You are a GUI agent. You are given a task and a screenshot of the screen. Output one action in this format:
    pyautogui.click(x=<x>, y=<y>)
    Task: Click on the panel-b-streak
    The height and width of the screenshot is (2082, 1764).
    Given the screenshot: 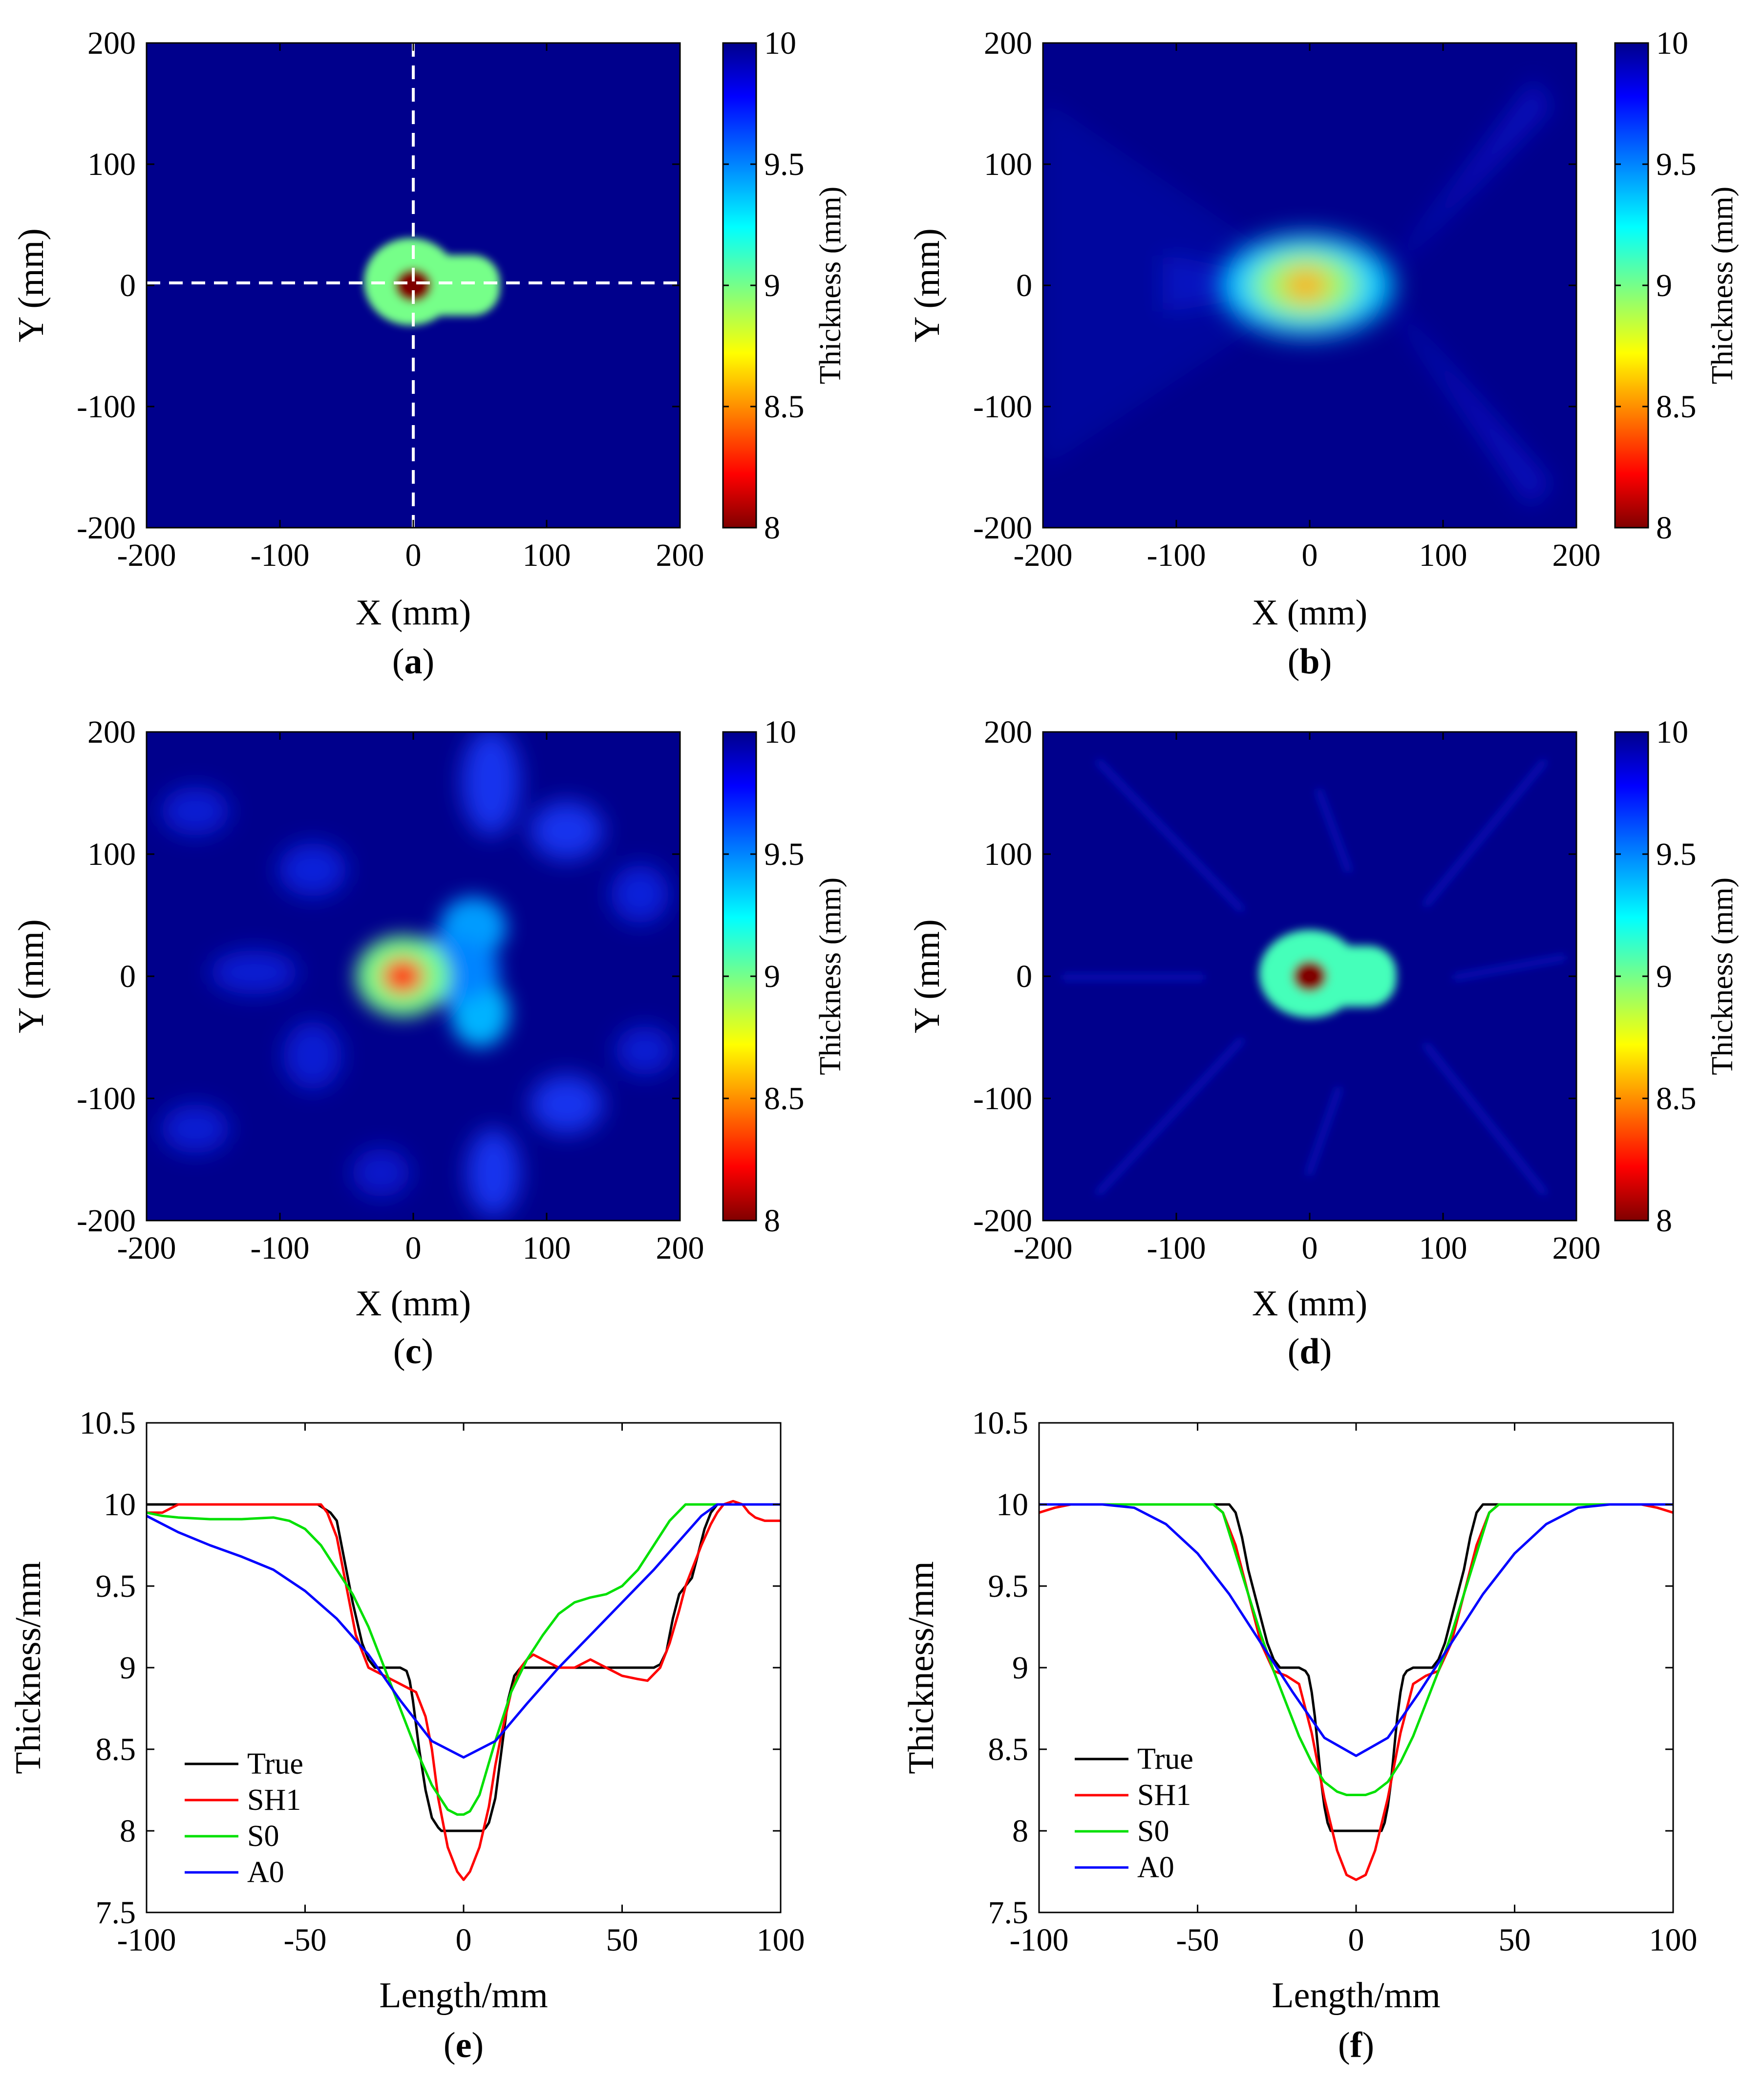 What is the action you would take?
    pyautogui.click(x=1465, y=397)
    